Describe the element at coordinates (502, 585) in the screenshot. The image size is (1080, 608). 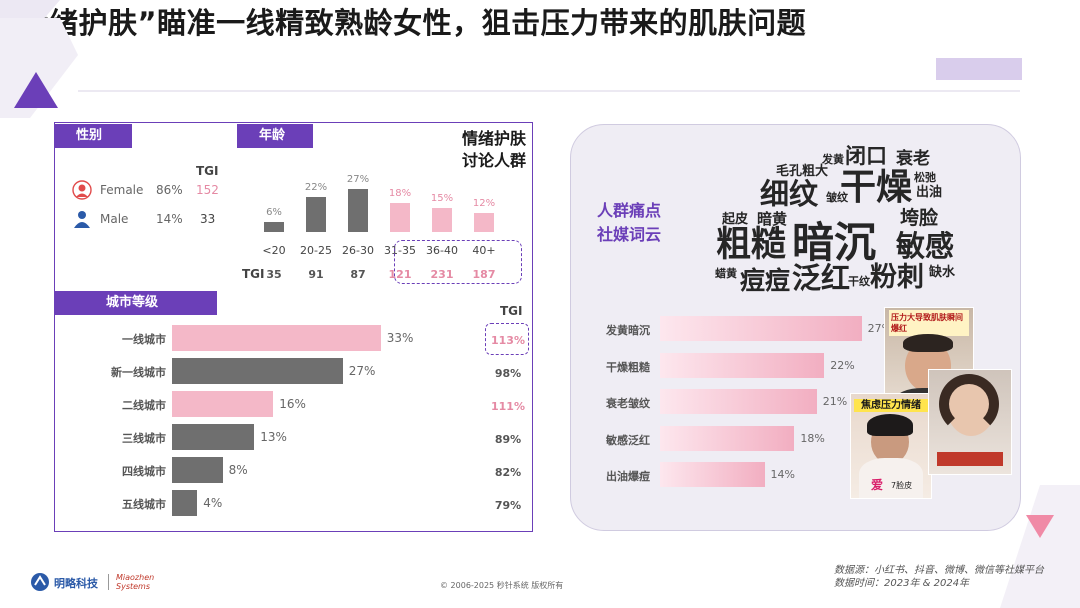
I see `copyright: © 2006-2025 秒针系统 版权所有` at that location.